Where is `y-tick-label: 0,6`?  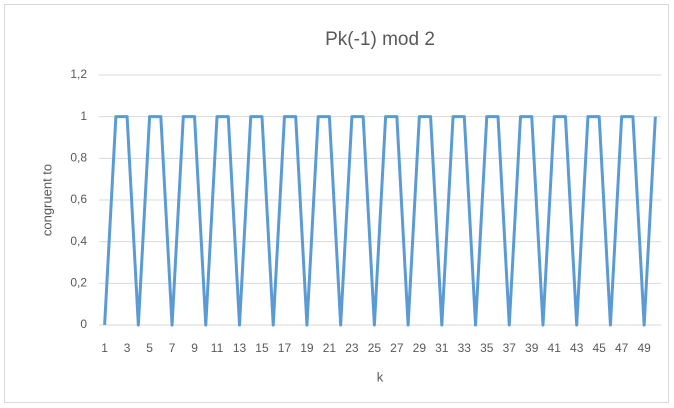
y-tick-label: 0,6 is located at coordinates (78, 199).